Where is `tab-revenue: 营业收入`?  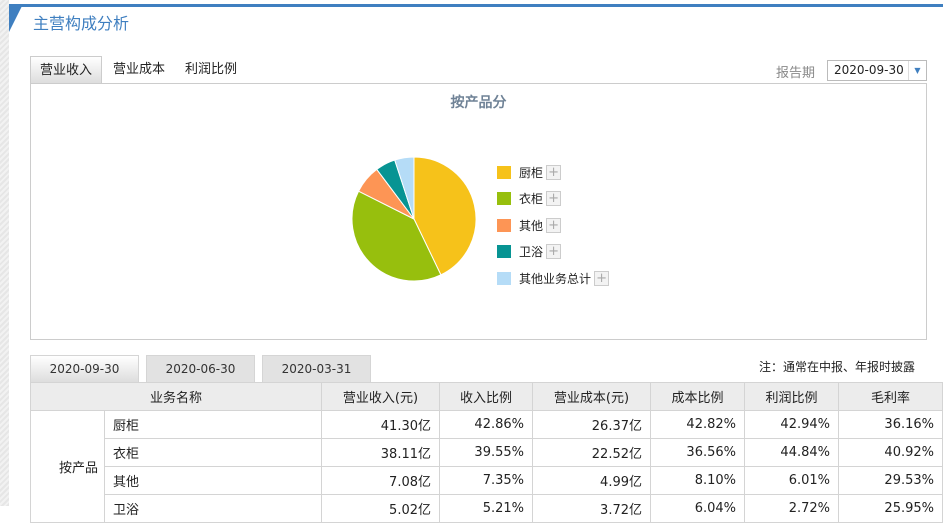 tab-revenue: 营业收入 is located at coordinates (66, 69).